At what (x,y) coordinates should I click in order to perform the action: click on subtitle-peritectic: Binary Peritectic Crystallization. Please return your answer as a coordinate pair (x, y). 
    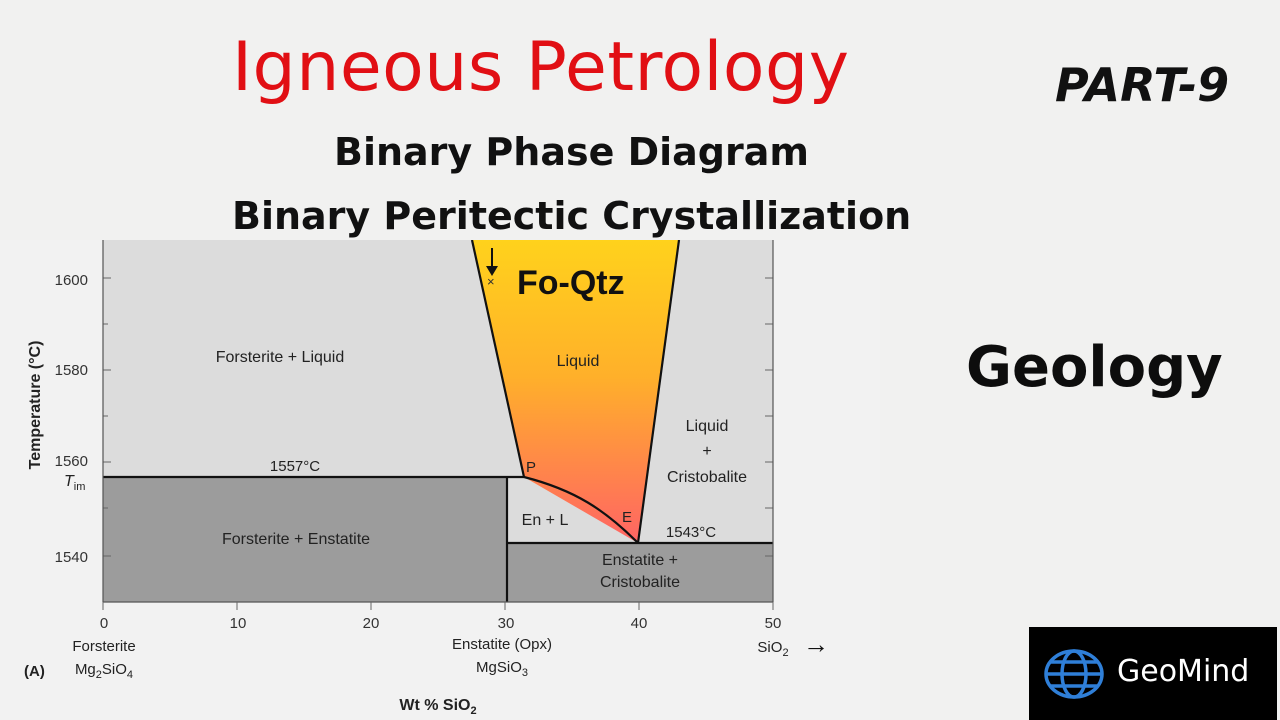
    Looking at the image, I should click on (572, 216).